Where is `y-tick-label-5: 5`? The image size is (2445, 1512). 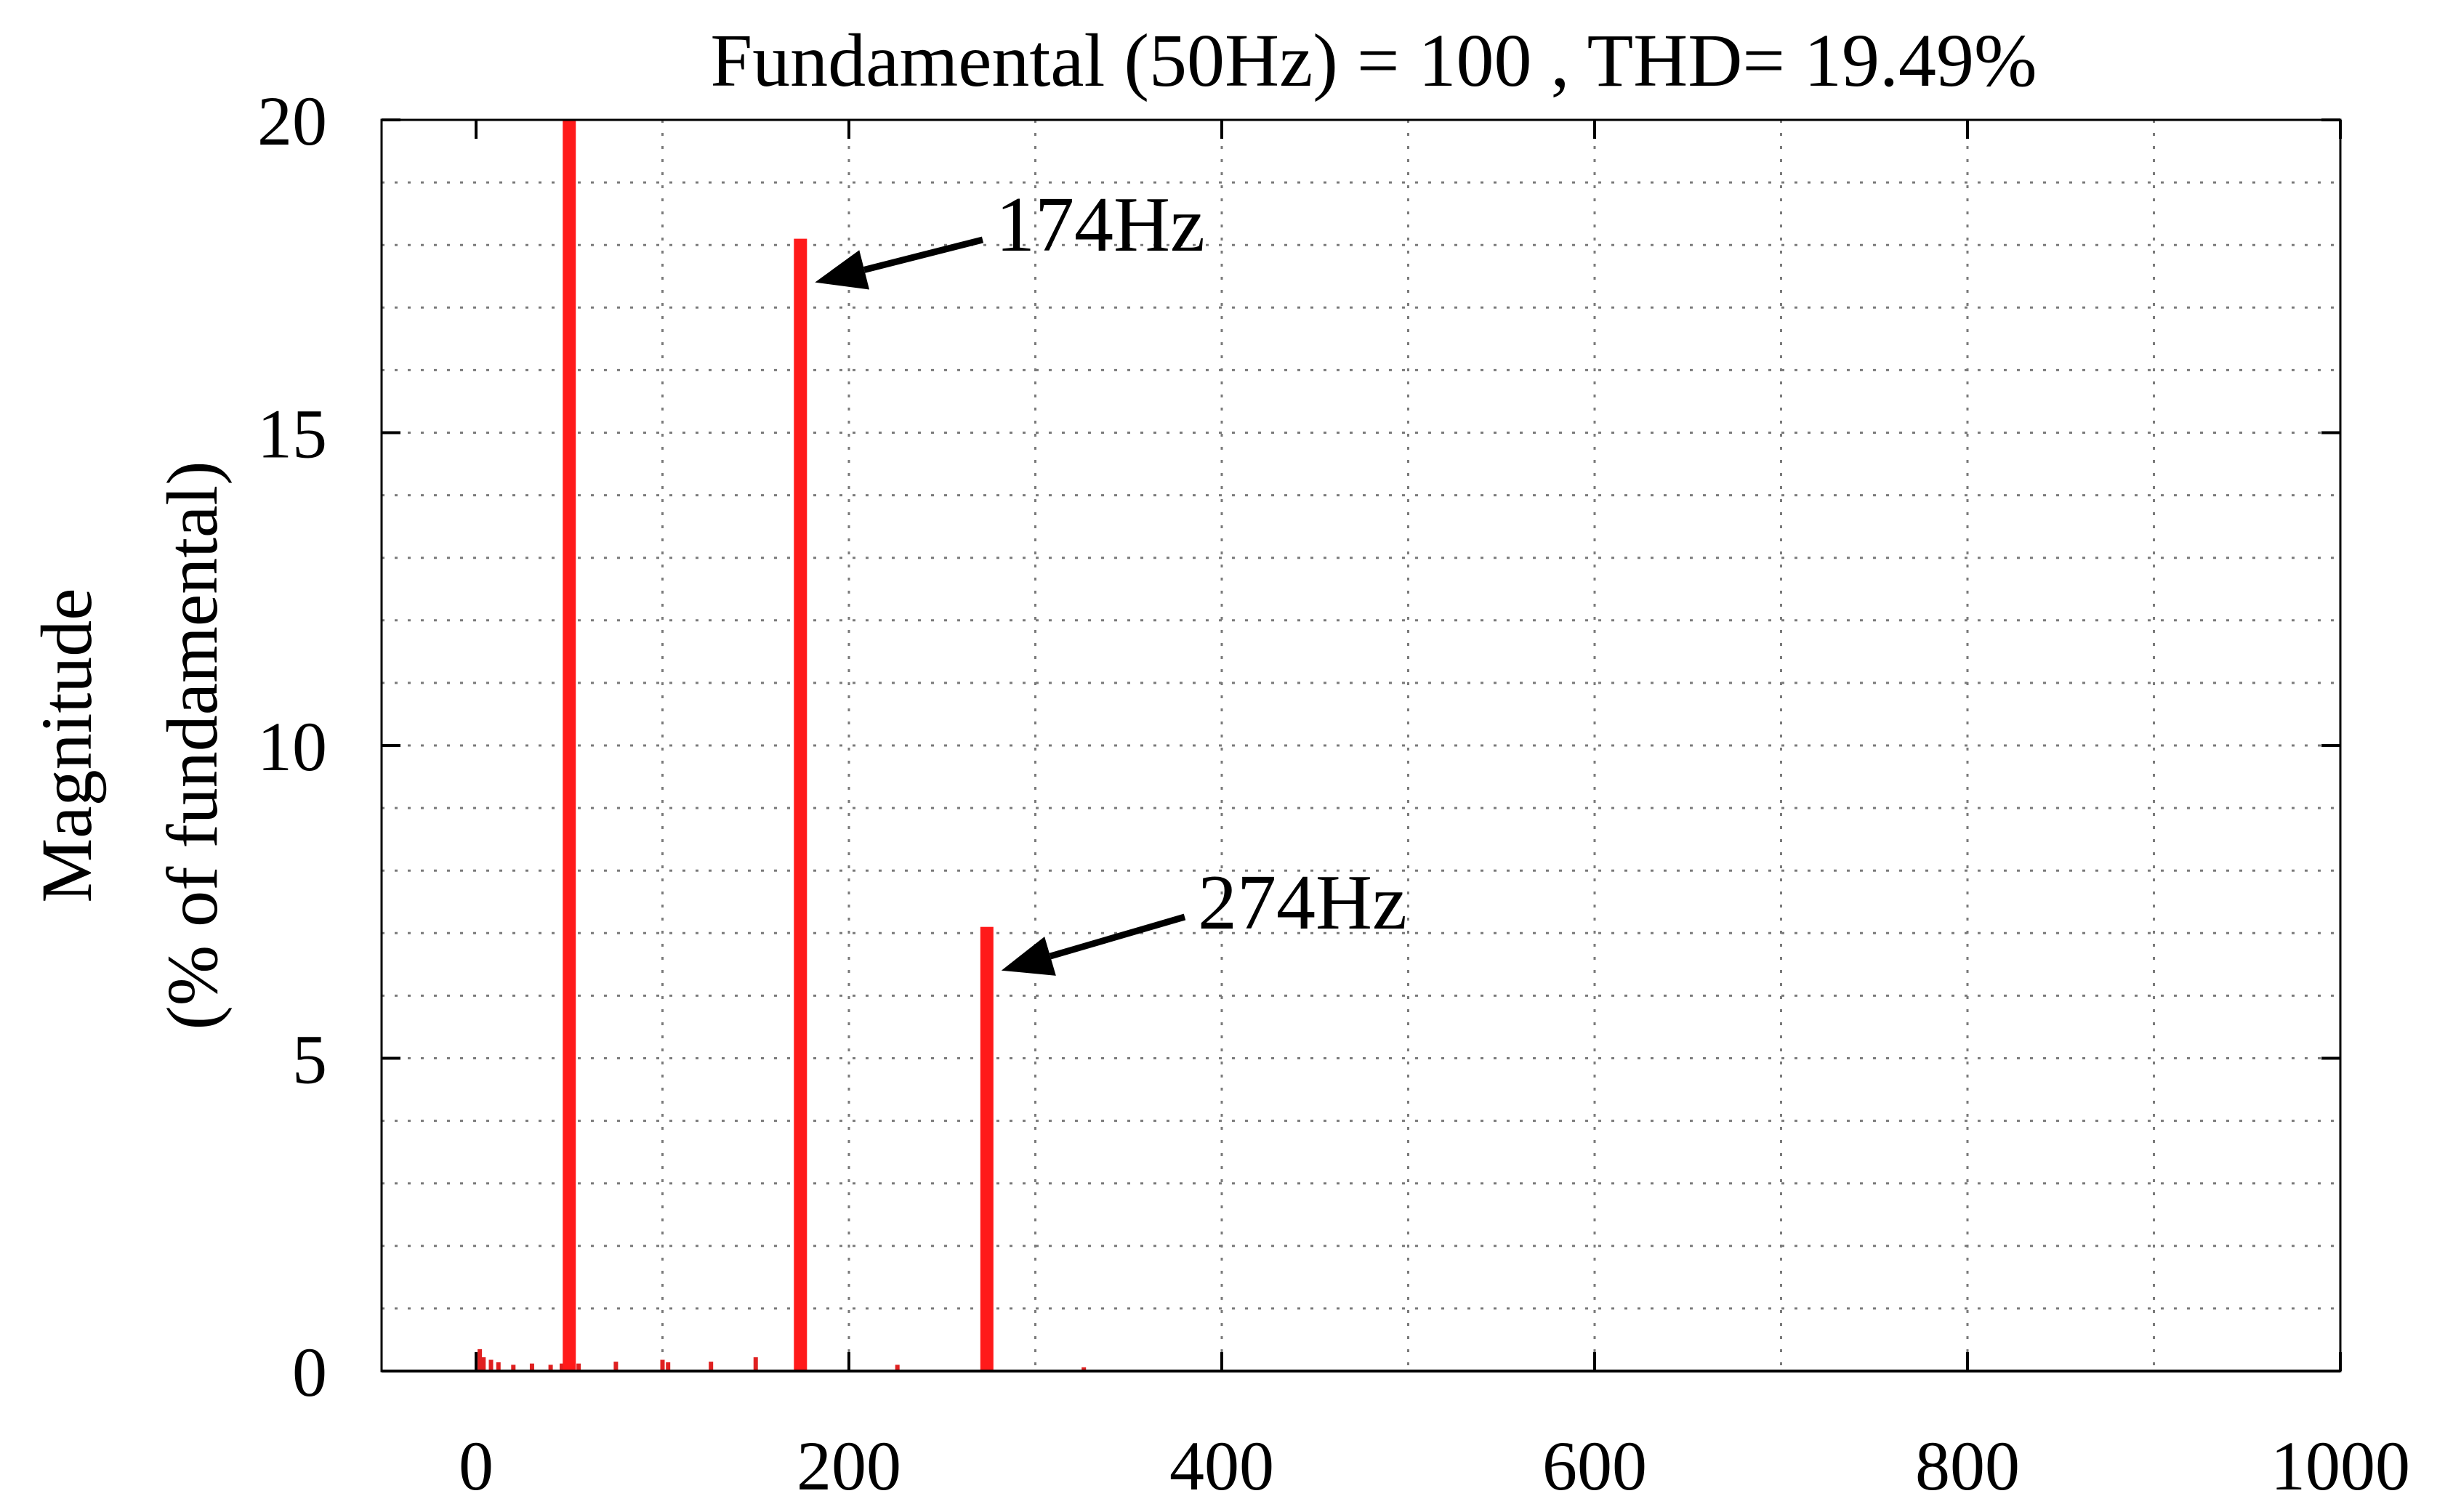 y-tick-label-5: 5 is located at coordinates (309, 1060).